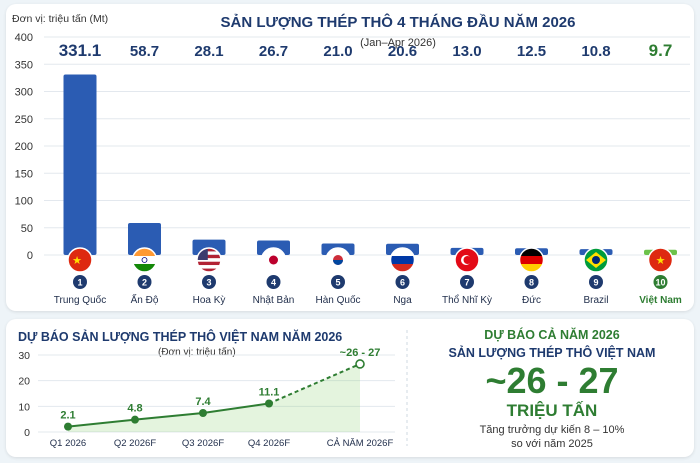 This screenshot has height=463, width=700. I want to click on turkey-flag-icon, so click(467, 260).